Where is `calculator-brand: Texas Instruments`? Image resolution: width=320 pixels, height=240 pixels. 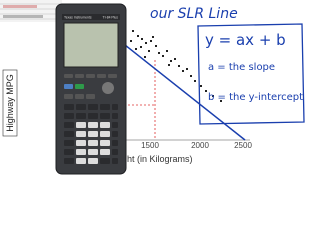
calculator-brand: Texas Instruments is located at coordinates (78, 18).